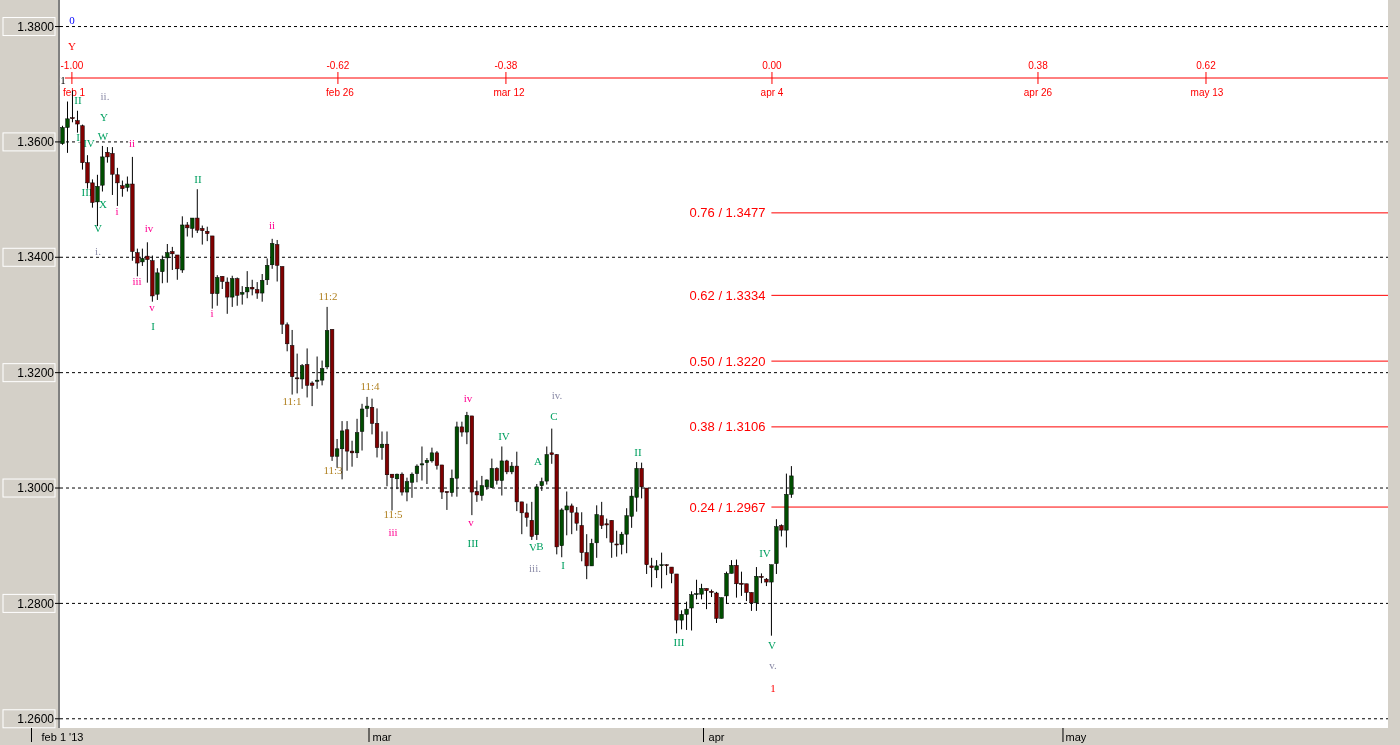 The width and height of the screenshot is (1400, 745). Describe the element at coordinates (554, 415) in the screenshot. I see `annotation: C` at that location.